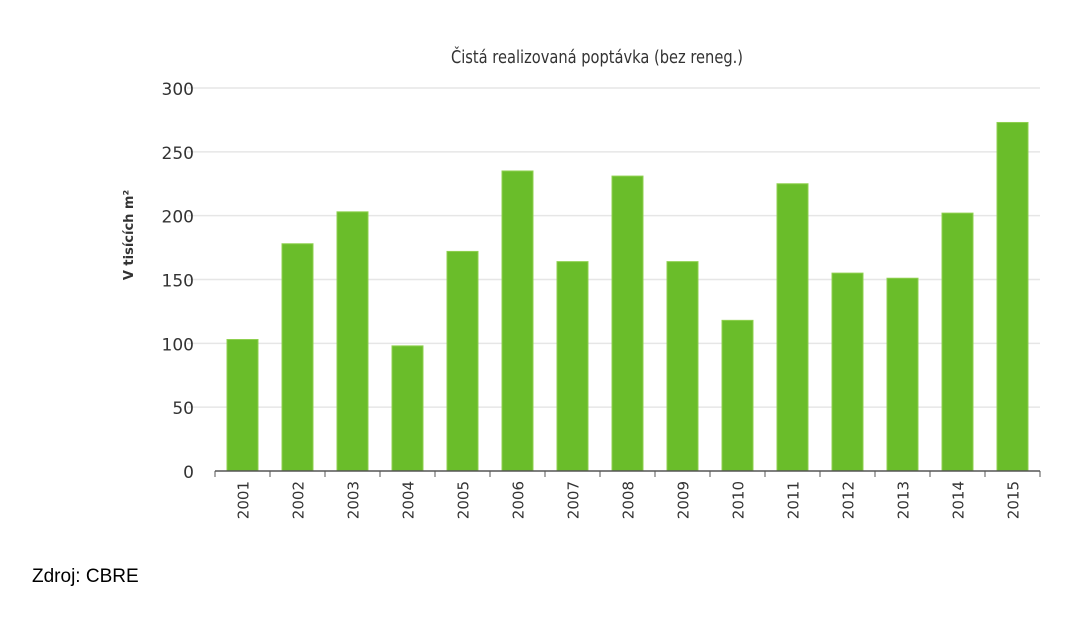  Describe the element at coordinates (178, 90) in the screenshot. I see `y-tick-label: 300` at that location.